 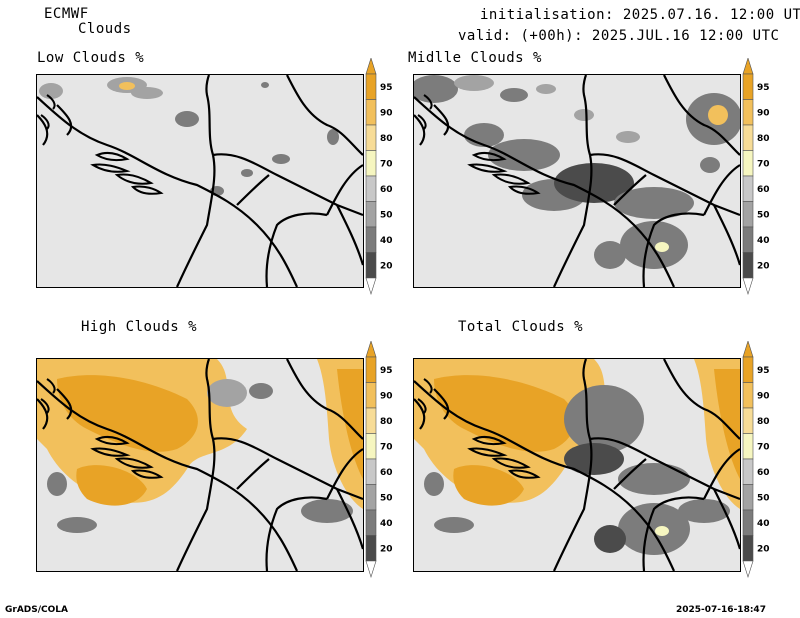 I want to click on colorbar-top-left: 95 90 80 70 60 50 40 20, so click(x=389, y=177).